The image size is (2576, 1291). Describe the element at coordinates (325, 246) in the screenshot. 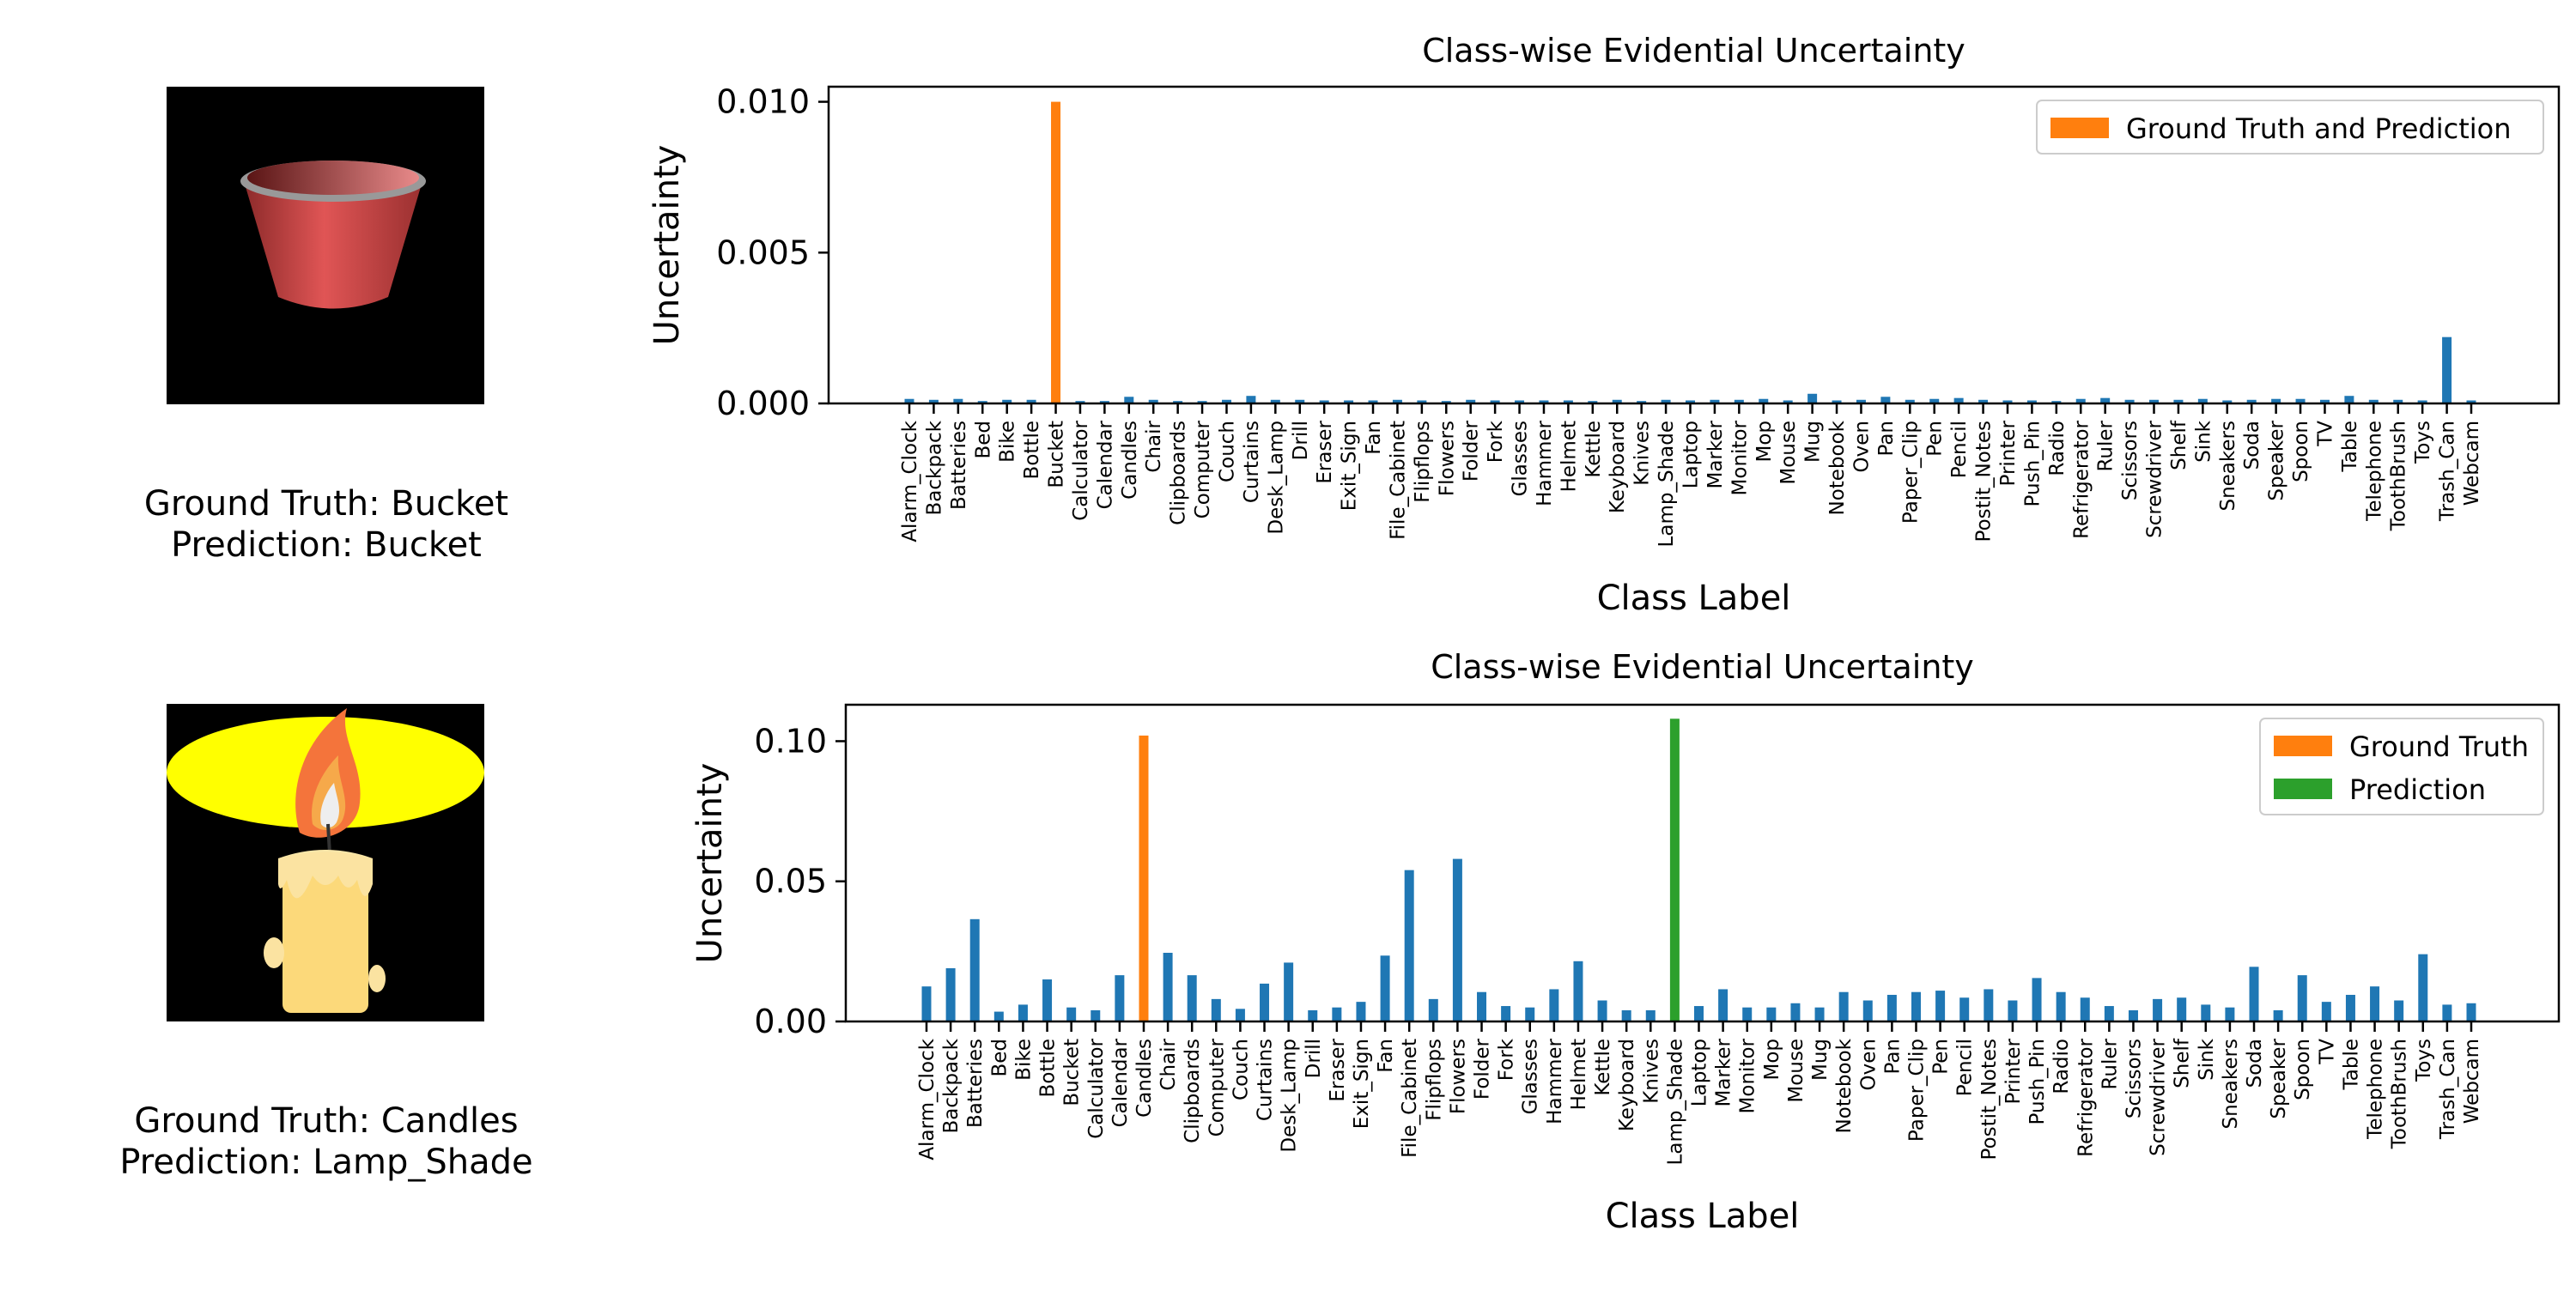

I see `bucket-thumbnail` at that location.